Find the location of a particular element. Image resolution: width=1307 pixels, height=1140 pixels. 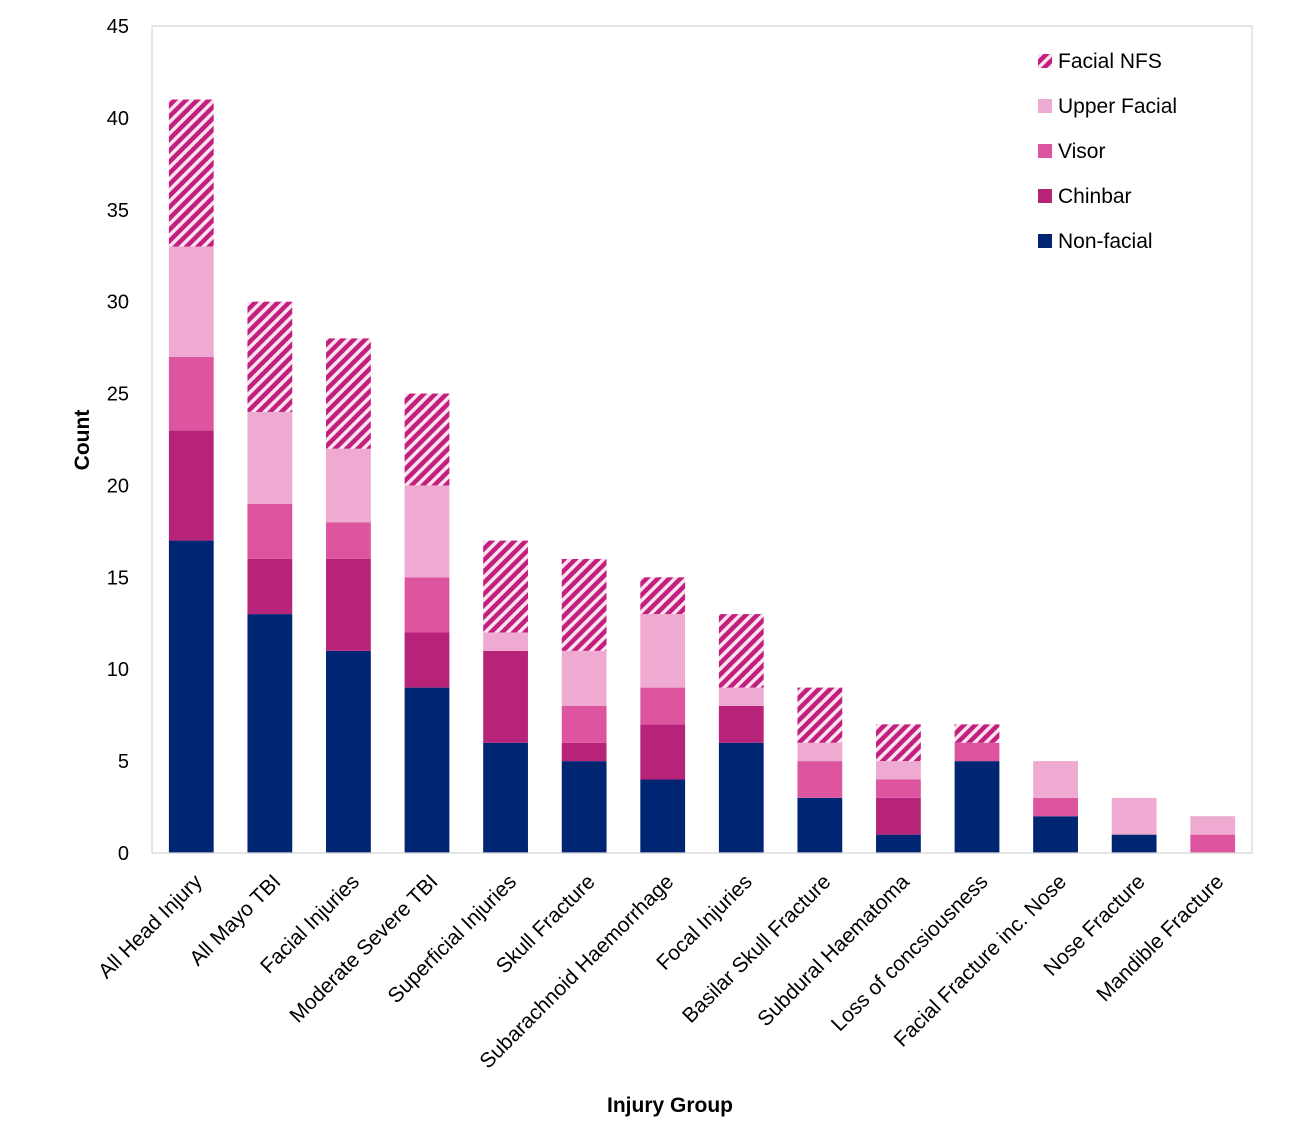

x-tick-label: All Head Injury is located at coordinates (150, 926).